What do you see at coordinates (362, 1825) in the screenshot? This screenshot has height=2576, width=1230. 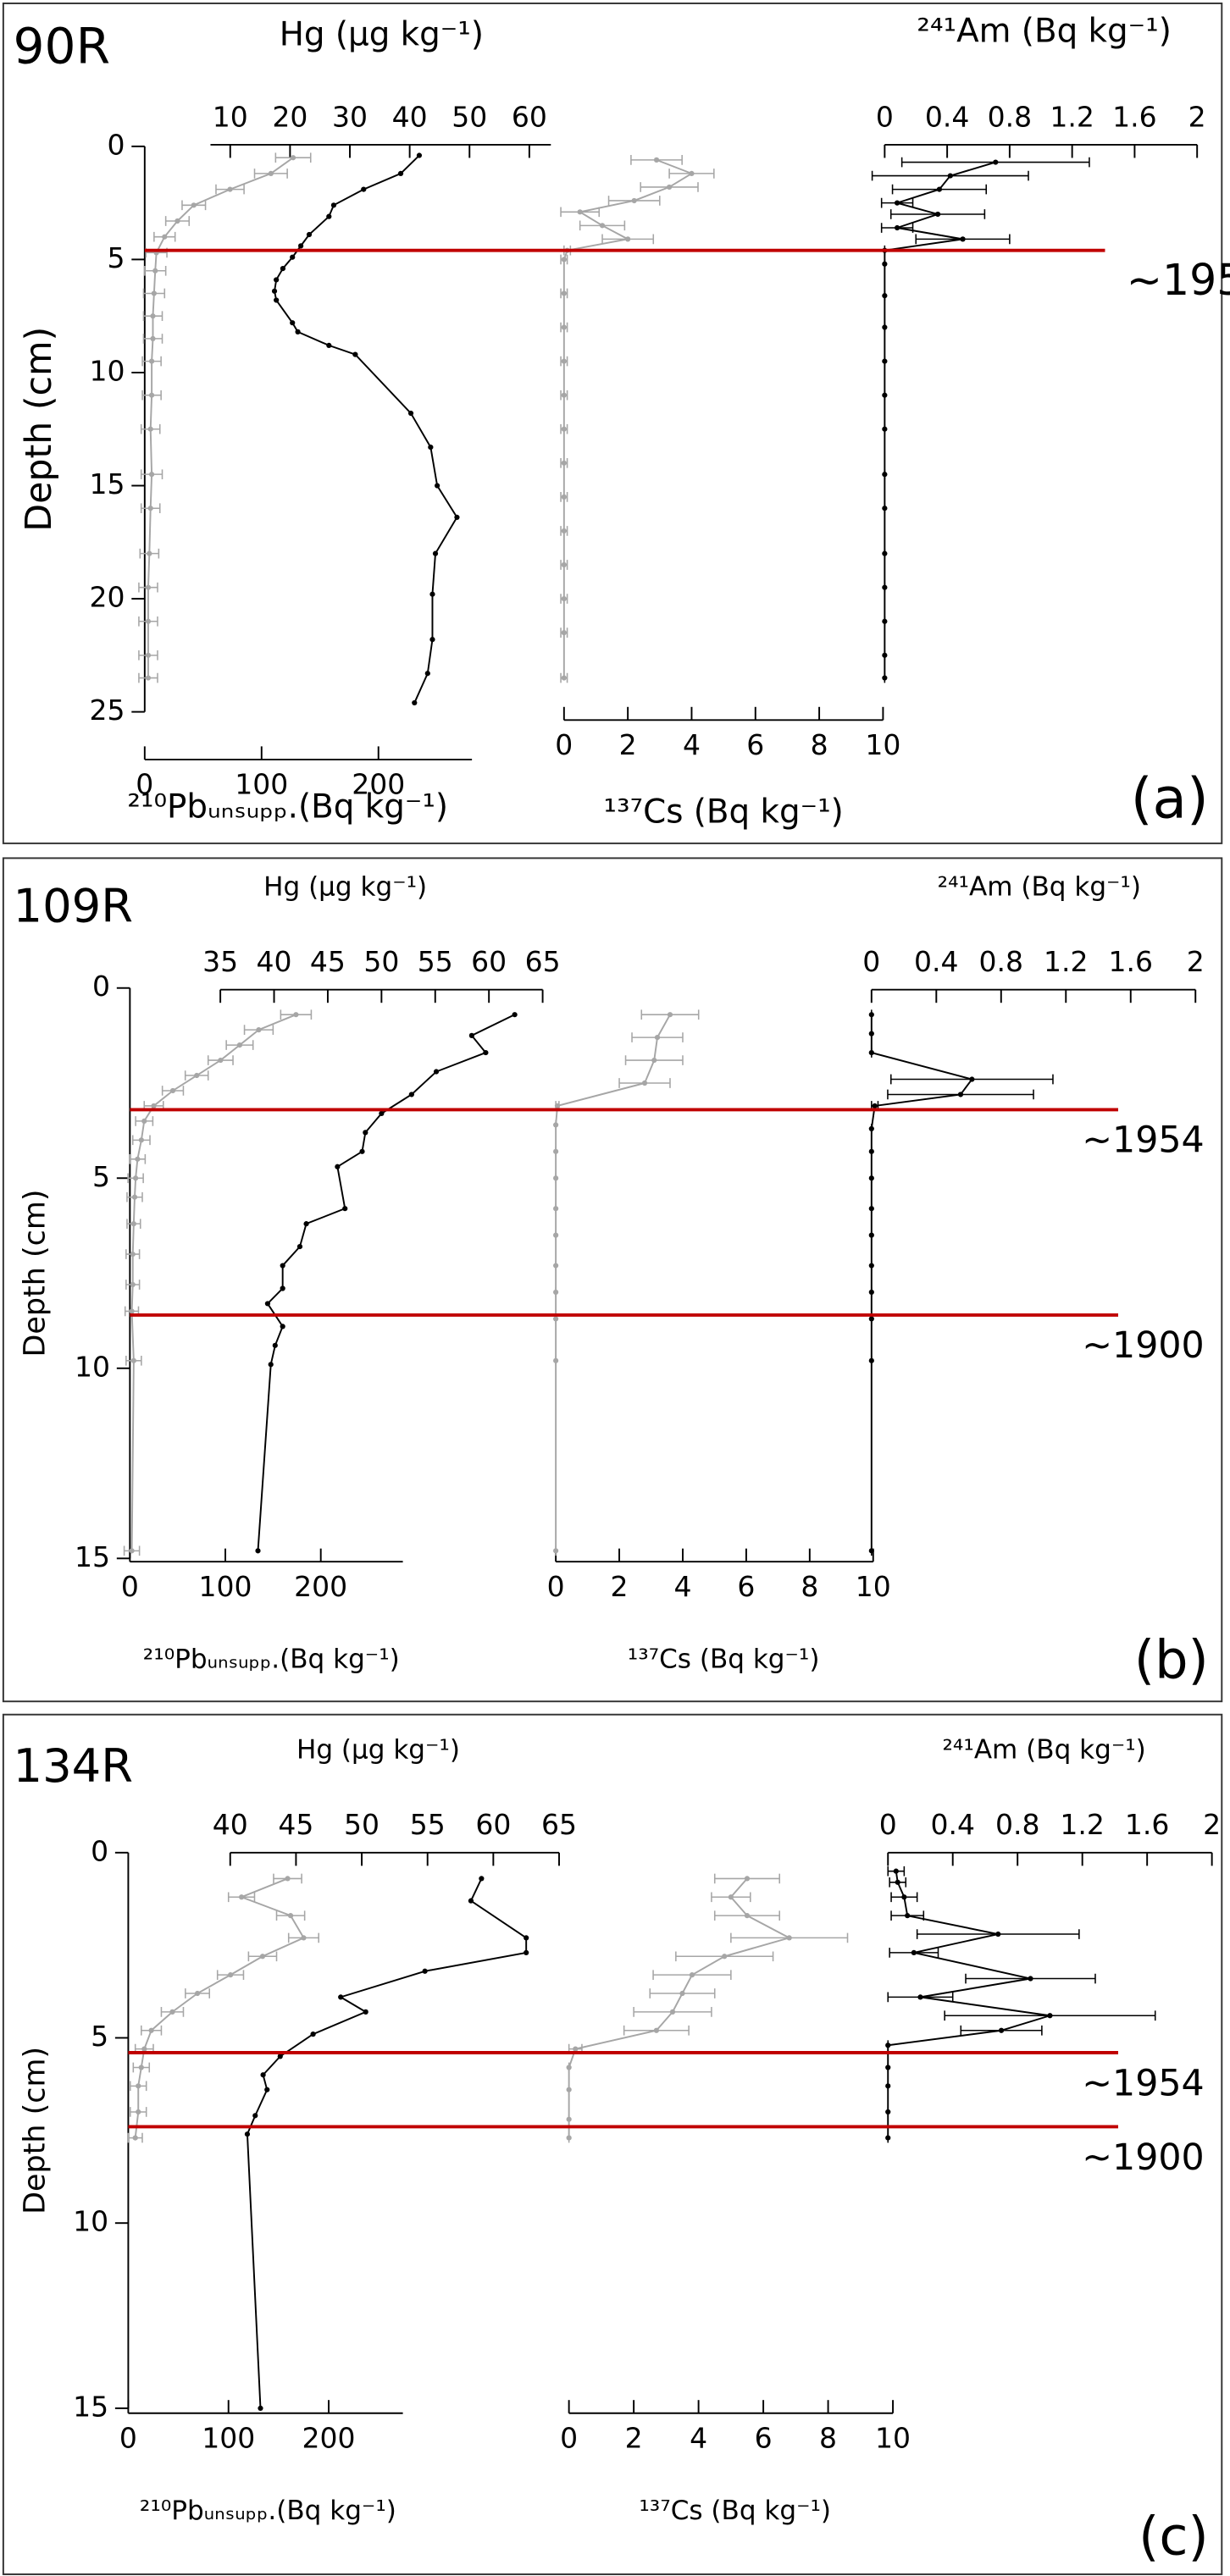 I see `x-tick-label: 50` at bounding box center [362, 1825].